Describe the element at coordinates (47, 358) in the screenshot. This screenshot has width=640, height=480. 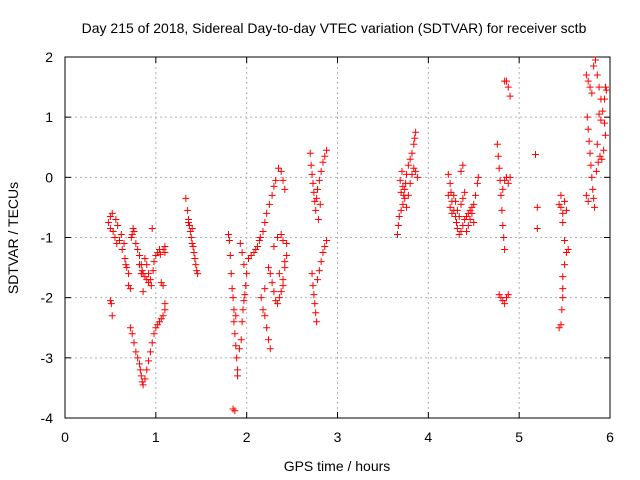
I see `y-tick-label: -3` at that location.